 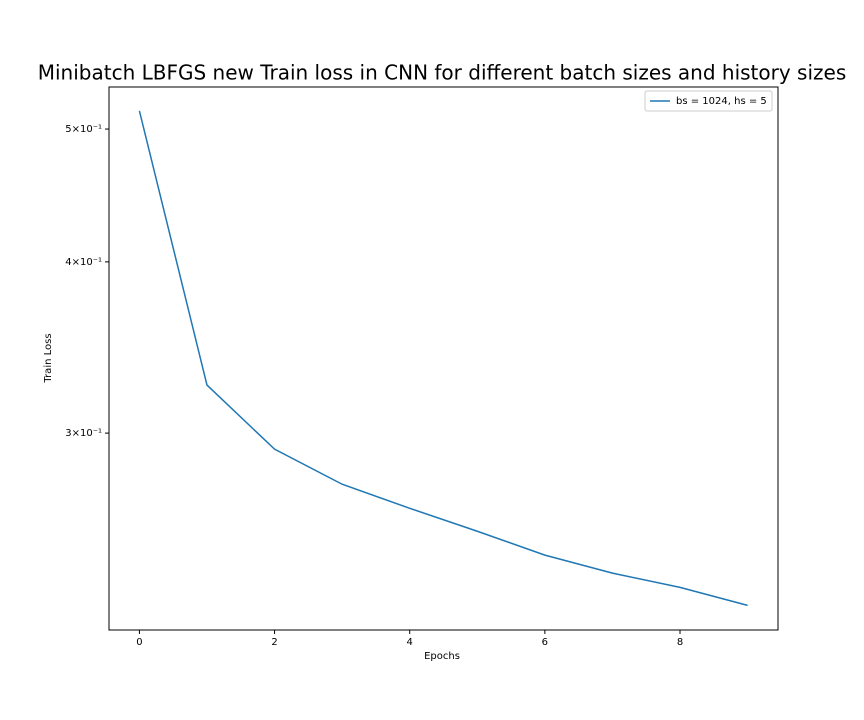 What do you see at coordinates (545, 642) in the screenshot?
I see `x-tick-label: 6` at bounding box center [545, 642].